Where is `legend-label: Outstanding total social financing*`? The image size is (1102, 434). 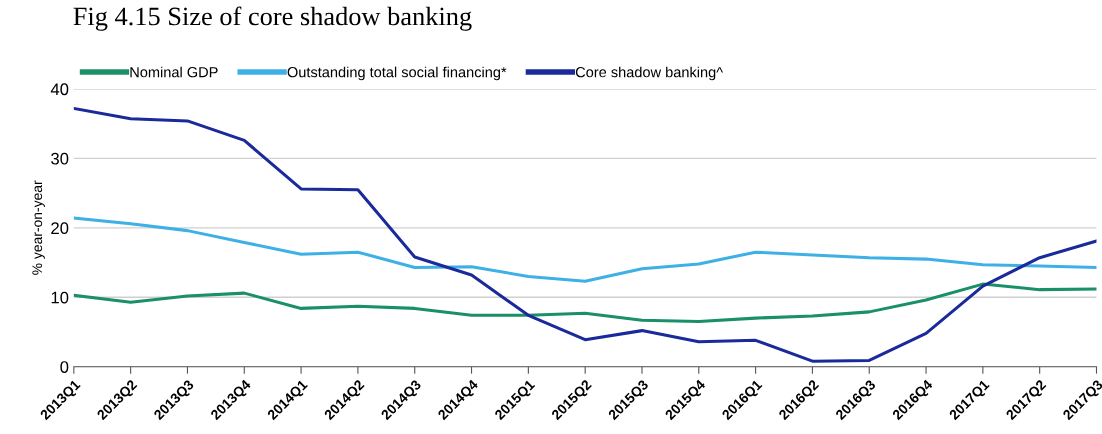 legend-label: Outstanding total social financing* is located at coordinates (397, 73).